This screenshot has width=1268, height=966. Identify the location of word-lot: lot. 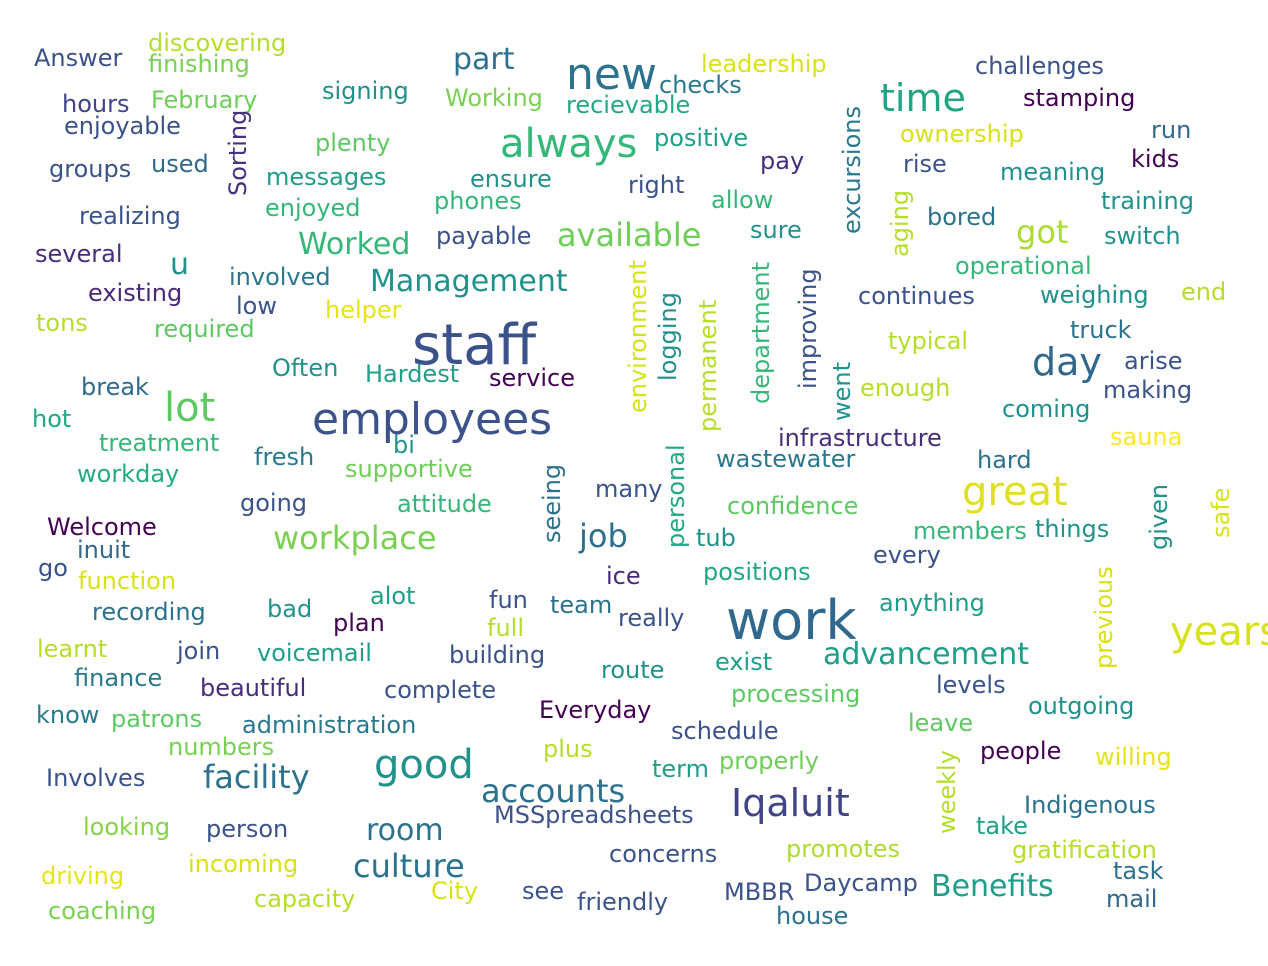
(190, 408).